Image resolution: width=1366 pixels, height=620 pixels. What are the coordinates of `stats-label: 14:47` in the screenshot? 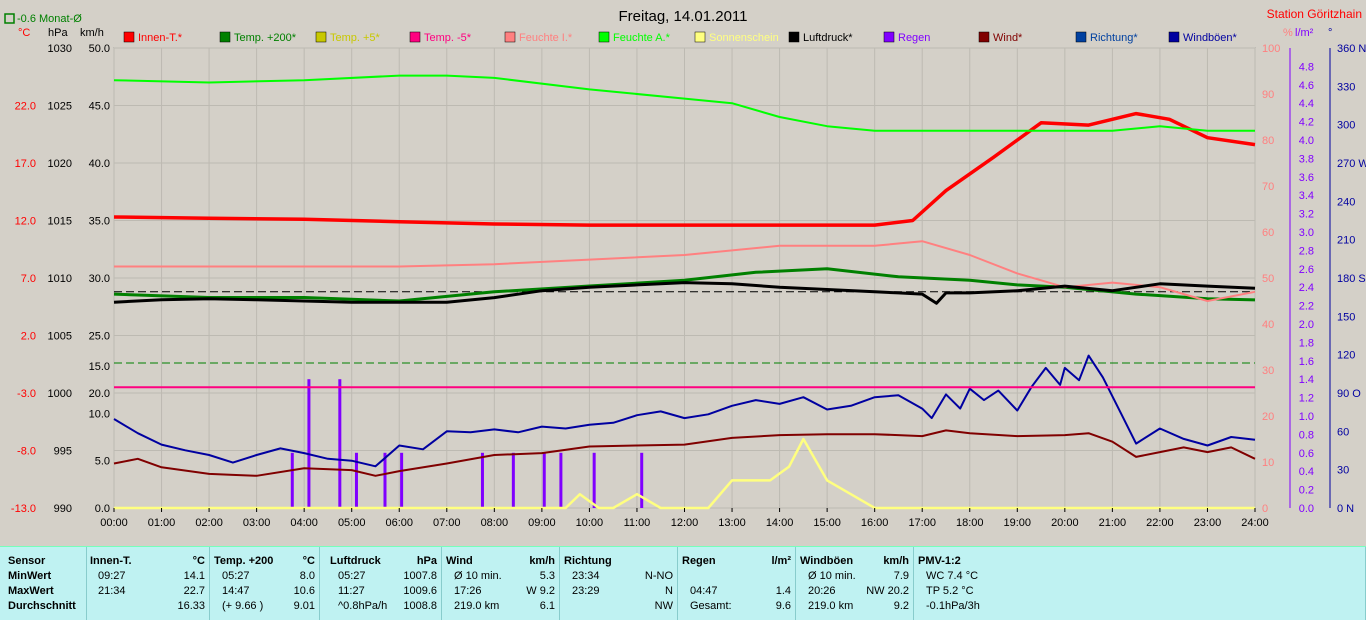 It's located at (236, 591).